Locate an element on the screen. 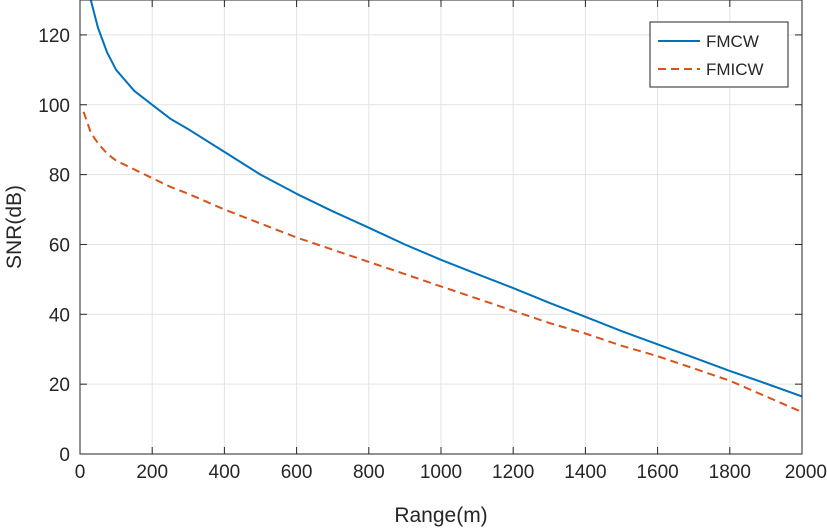 The image size is (827, 529). x-tick-label: 1800 is located at coordinates (730, 472).